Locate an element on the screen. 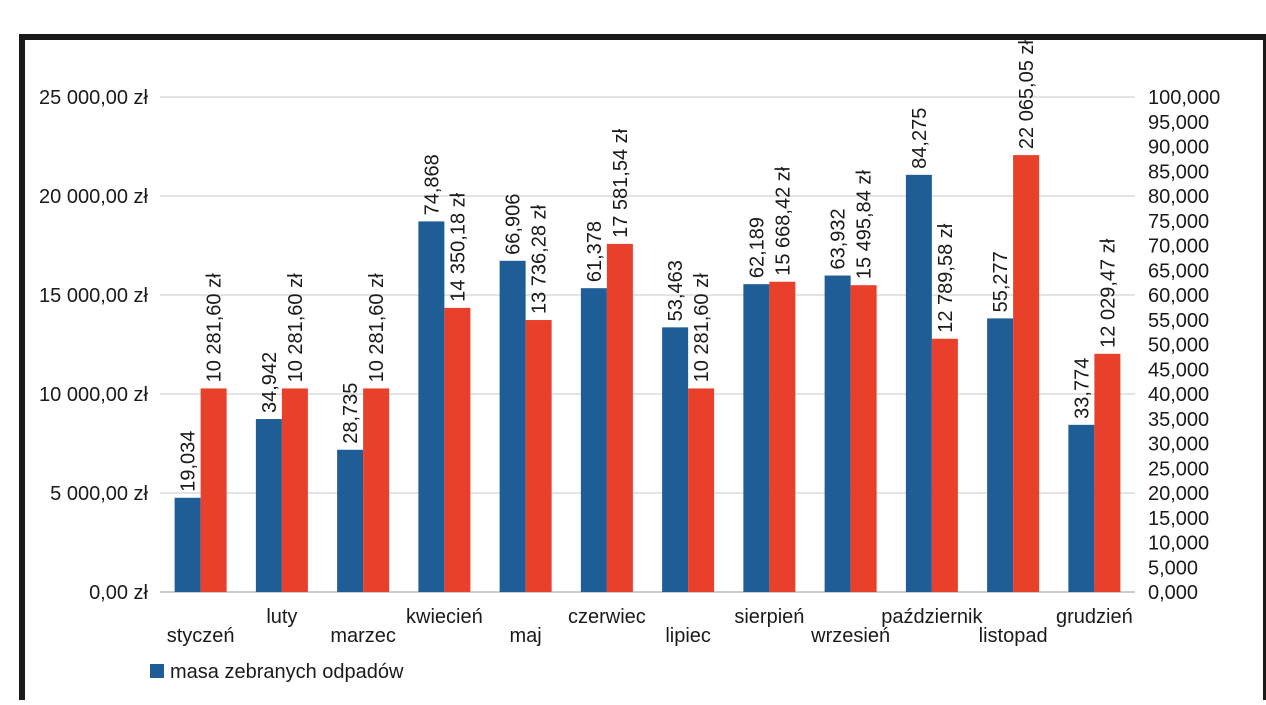 The image size is (1266, 705). value-label: 33,774 is located at coordinates (1082, 388).